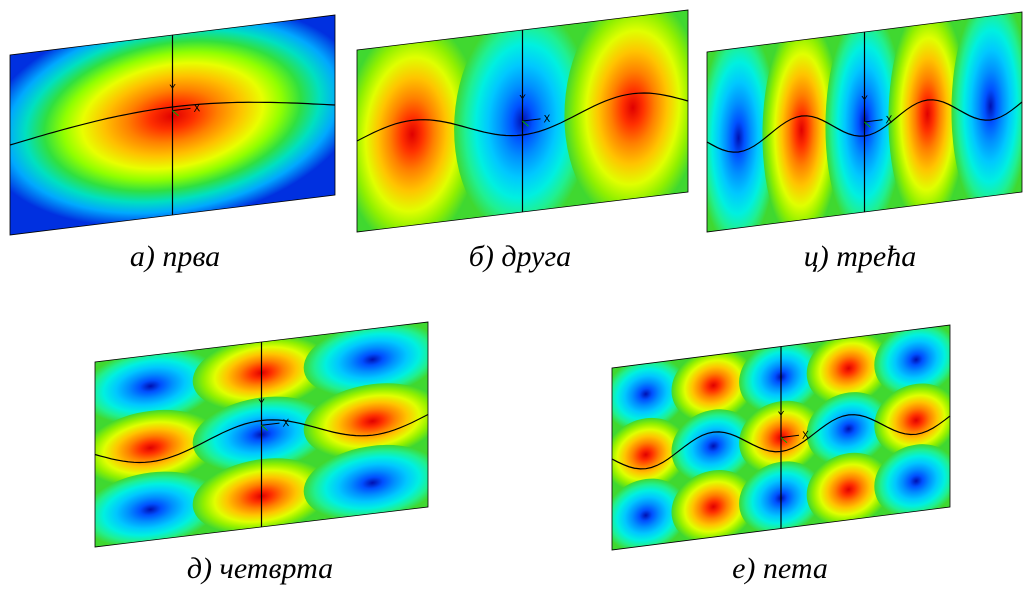  Describe the element at coordinates (780, 568) in the screenshot. I see `caption: е) пета` at that location.